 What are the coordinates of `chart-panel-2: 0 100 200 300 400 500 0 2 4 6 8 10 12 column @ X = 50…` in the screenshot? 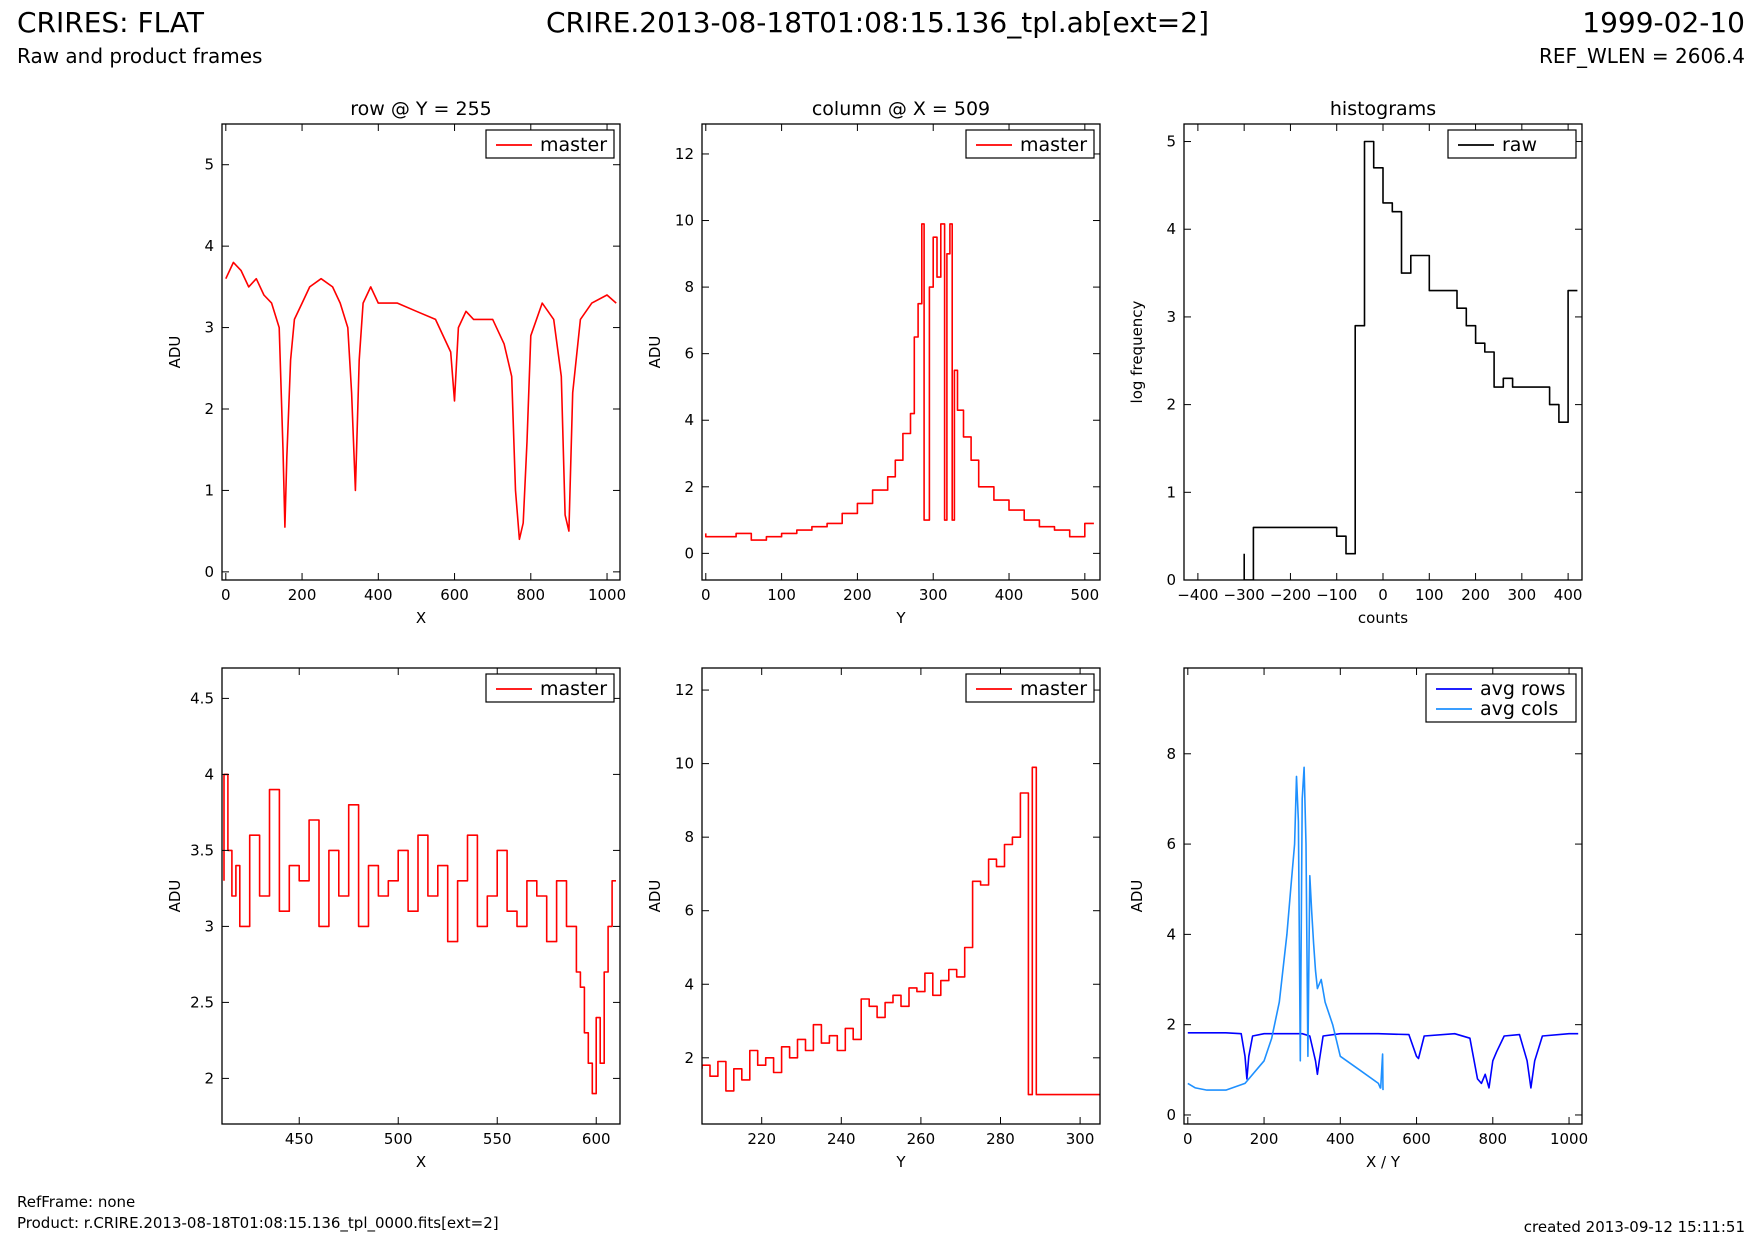 It's located at (873, 362).